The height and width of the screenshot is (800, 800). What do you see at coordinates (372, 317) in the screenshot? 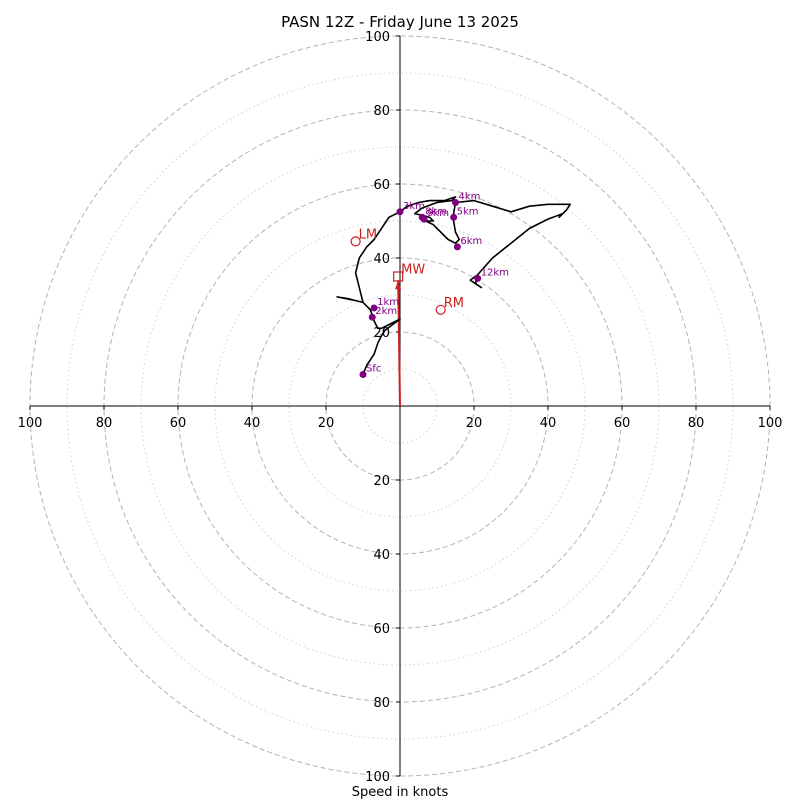
I see `height-marker-2km` at bounding box center [372, 317].